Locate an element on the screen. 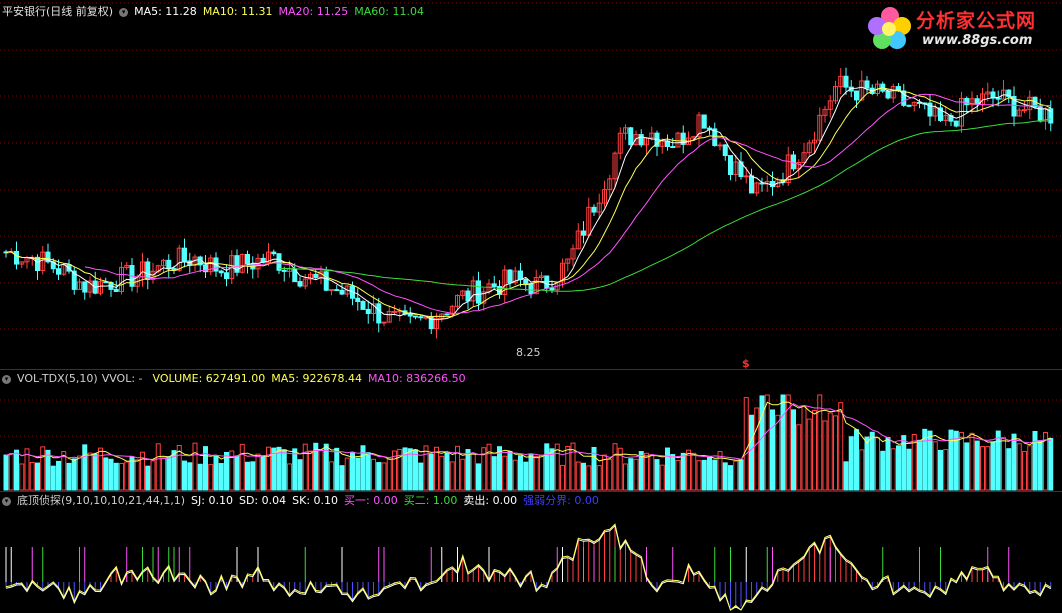 The width and height of the screenshot is (1062, 613). chart-title: 平安银行(日线 前复权) is located at coordinates (58, 11).